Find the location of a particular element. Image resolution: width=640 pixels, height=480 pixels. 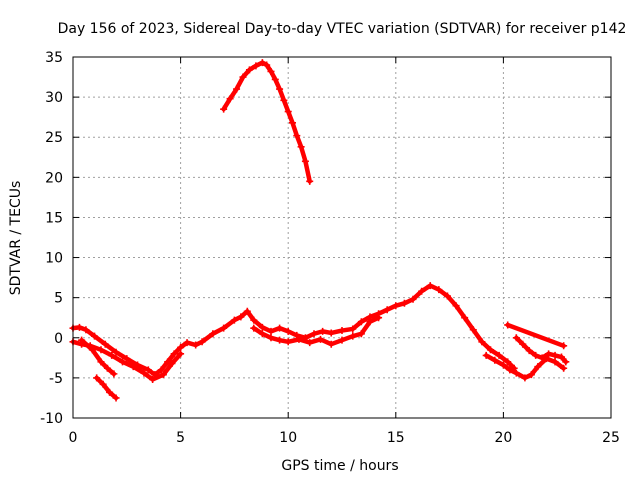

series-line-upper-arc is located at coordinates (266, 122).